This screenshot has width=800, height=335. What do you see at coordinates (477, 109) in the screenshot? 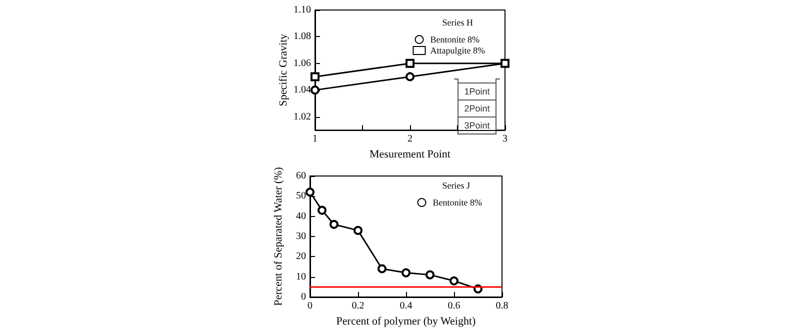
I see `annotation: 2Point` at bounding box center [477, 109].